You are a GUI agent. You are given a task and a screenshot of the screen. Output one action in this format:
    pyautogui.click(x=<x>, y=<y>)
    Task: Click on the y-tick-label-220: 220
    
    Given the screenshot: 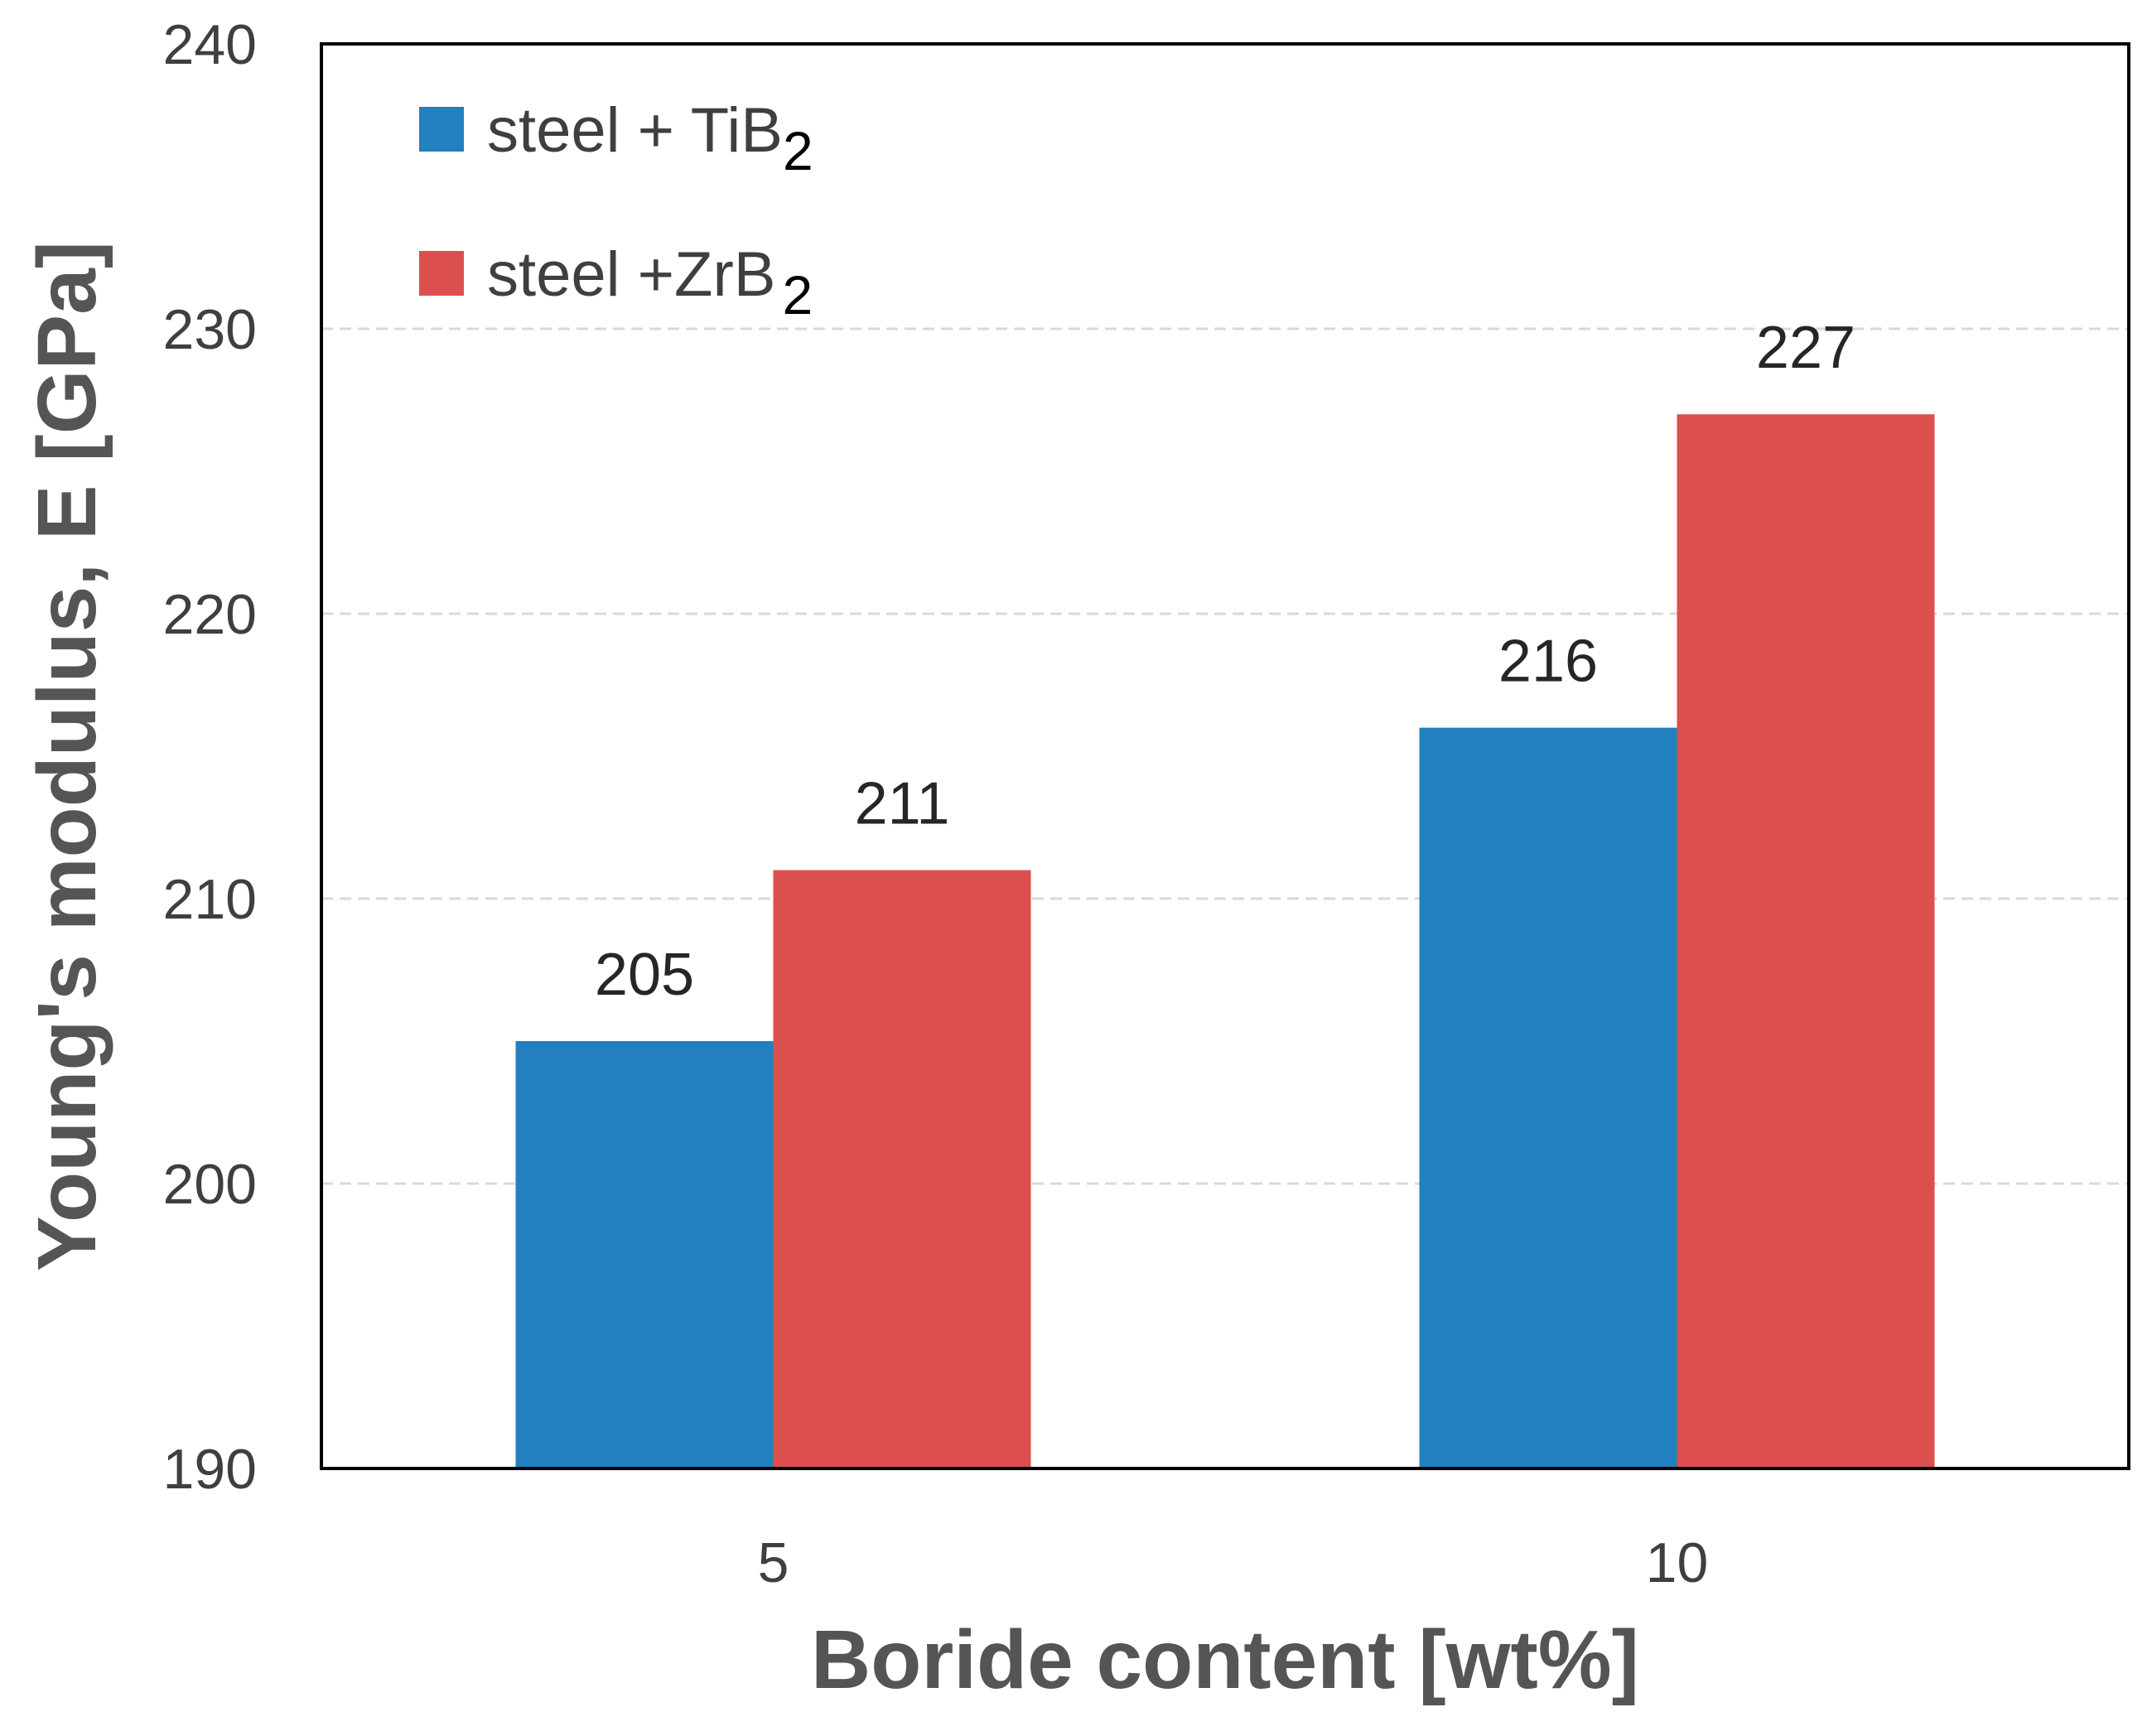 What is the action you would take?
    pyautogui.click(x=210, y=614)
    